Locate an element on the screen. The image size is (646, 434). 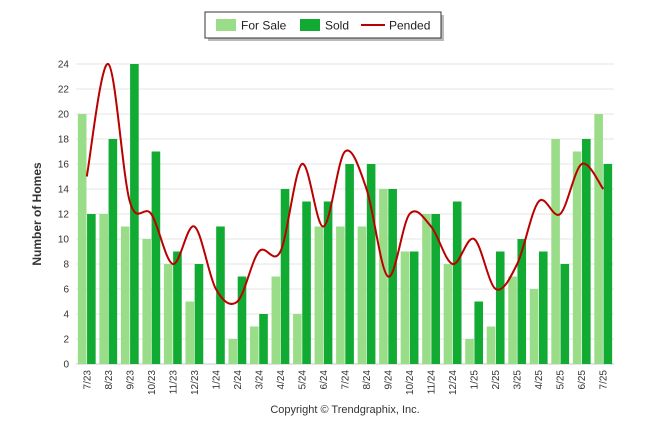
y-axis-label: Number of Homes is located at coordinates (37, 214).